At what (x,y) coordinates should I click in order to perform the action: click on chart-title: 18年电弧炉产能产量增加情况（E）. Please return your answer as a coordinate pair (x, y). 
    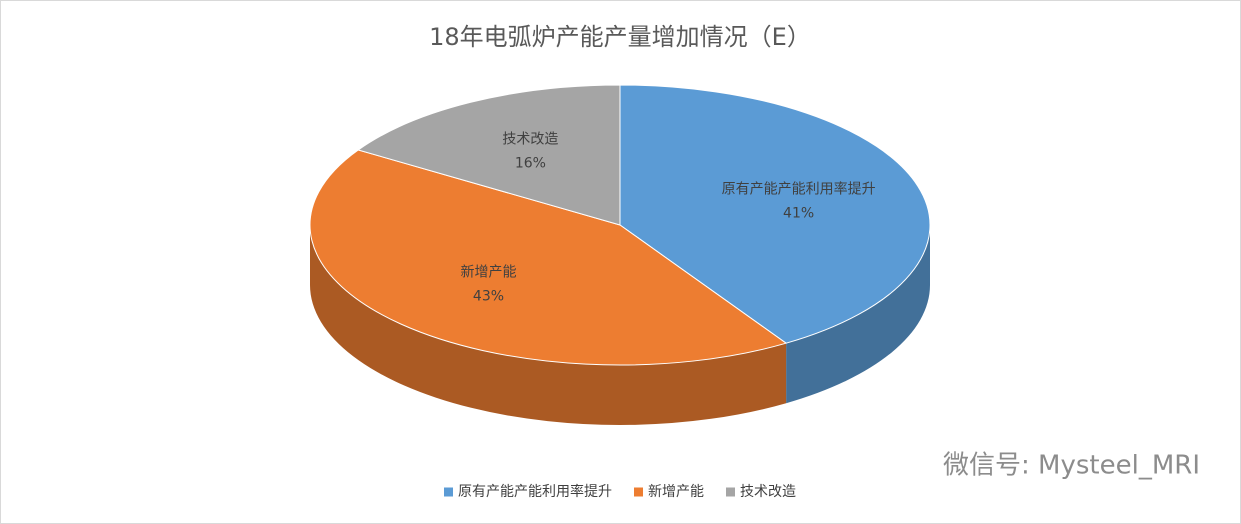
    Looking at the image, I should click on (620, 37).